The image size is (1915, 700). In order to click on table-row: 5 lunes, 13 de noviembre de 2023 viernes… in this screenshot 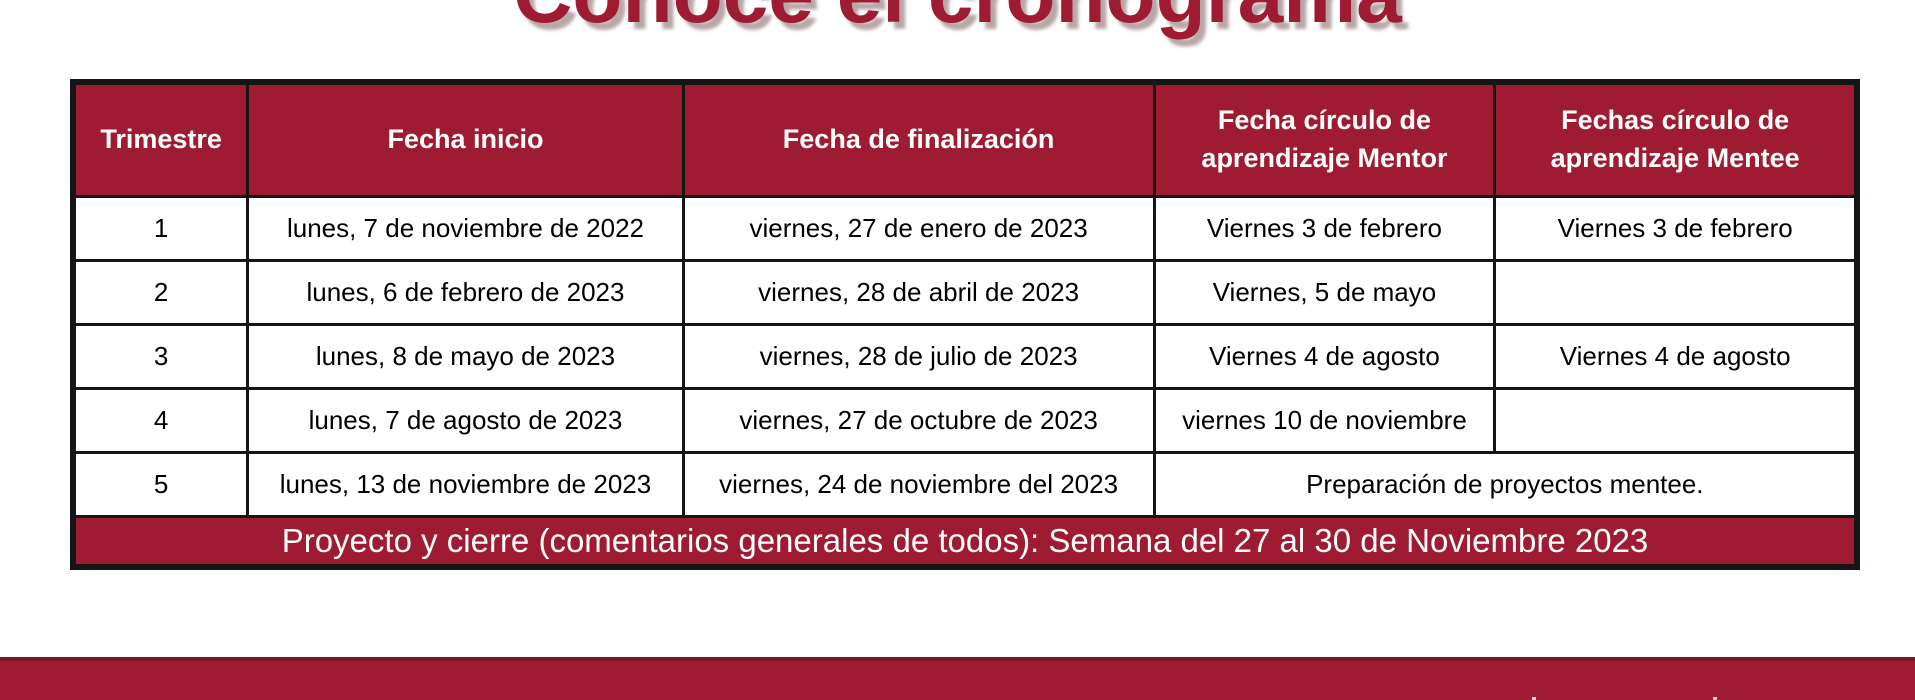, I will do `click(965, 484)`.